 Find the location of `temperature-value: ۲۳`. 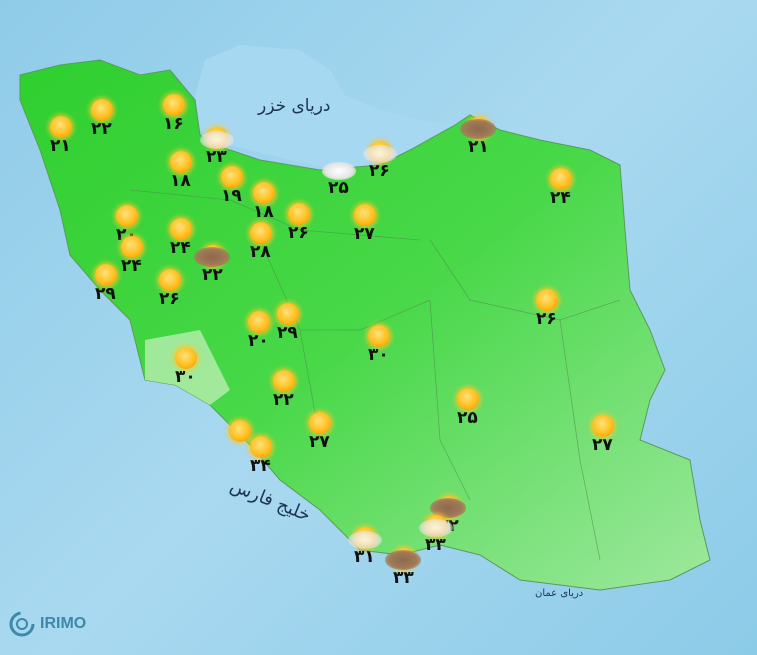

temperature-value: ۲۳ is located at coordinates (216, 157).